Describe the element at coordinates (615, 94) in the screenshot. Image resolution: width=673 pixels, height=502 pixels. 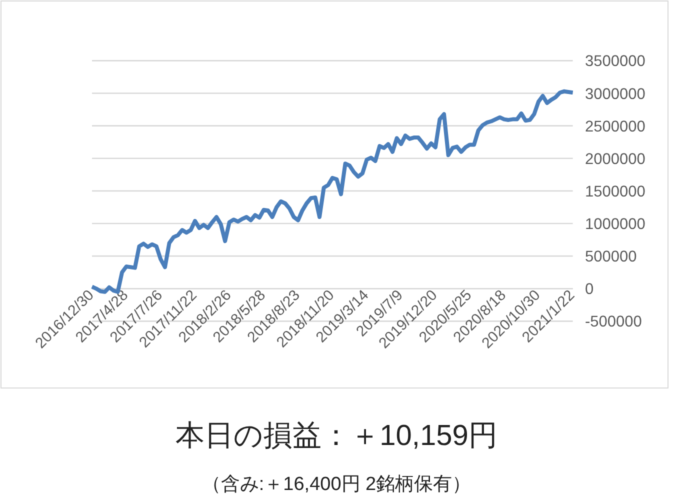
I see `y-tick-label: 3000000` at that location.